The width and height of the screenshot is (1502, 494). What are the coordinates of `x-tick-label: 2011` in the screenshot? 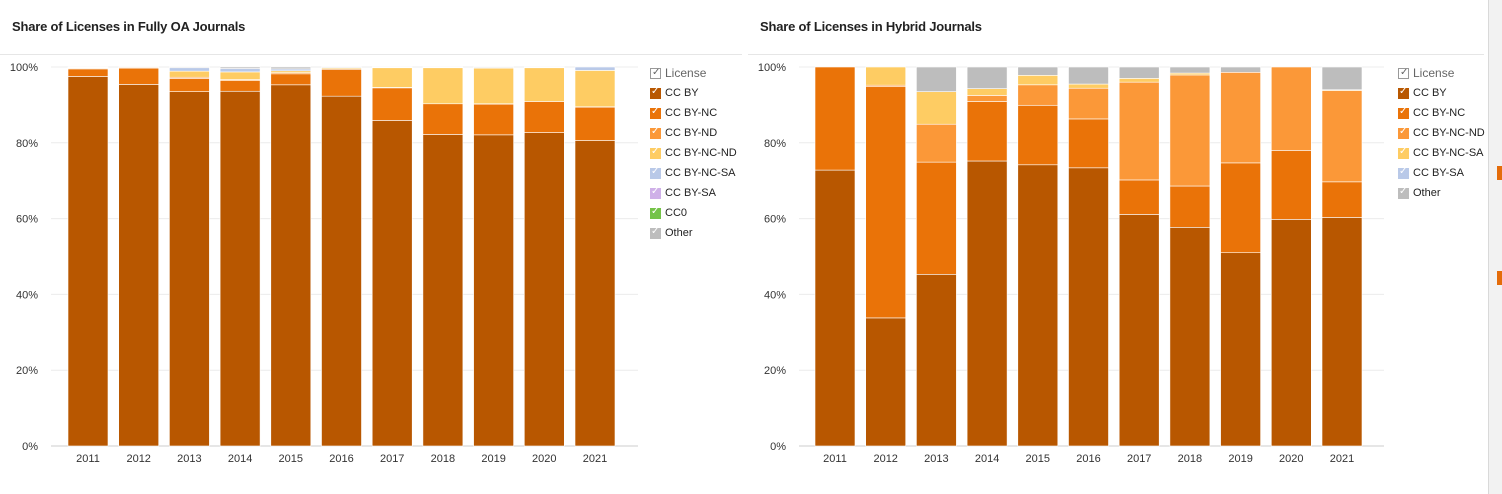 It's located at (88, 459).